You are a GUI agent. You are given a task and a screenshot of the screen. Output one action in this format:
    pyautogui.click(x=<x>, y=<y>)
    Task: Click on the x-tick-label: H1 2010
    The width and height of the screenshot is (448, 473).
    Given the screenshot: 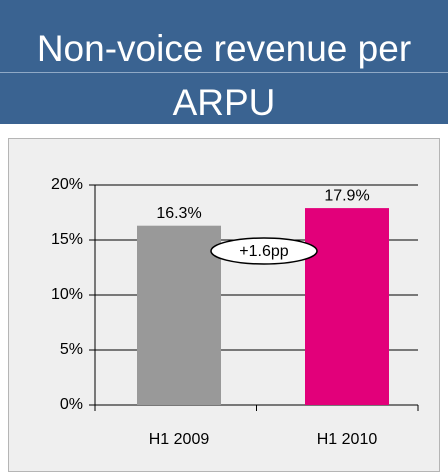 What is the action you would take?
    pyautogui.click(x=347, y=439)
    